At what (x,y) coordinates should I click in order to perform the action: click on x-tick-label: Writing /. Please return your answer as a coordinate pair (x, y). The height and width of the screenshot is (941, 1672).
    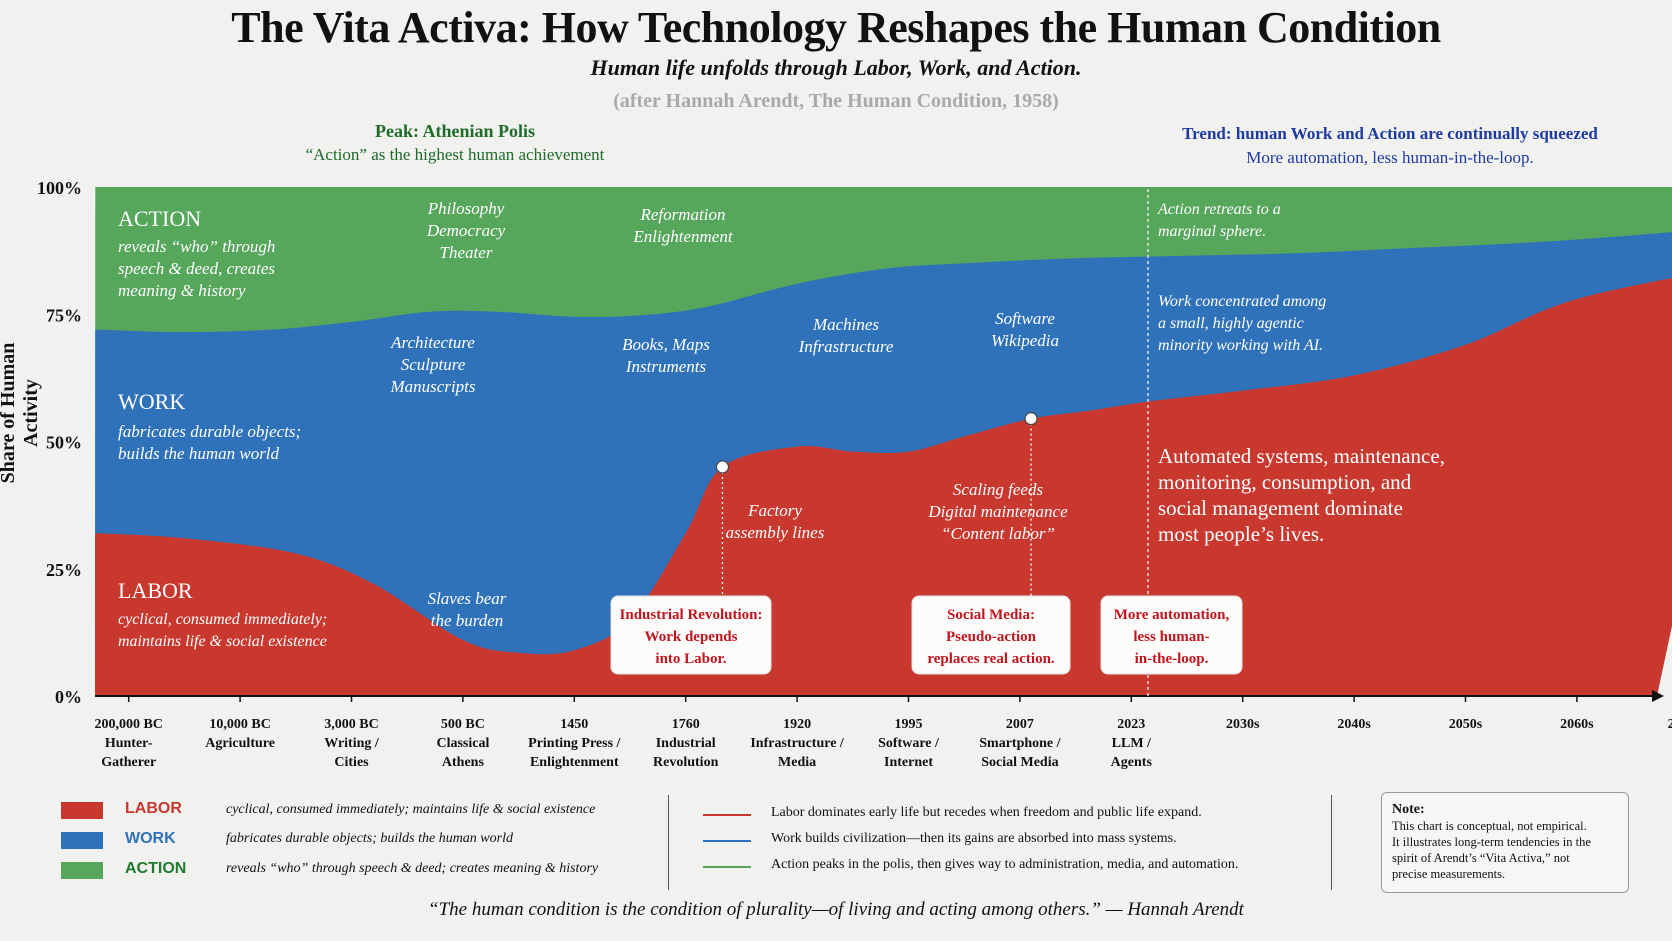
    Looking at the image, I should click on (352, 743).